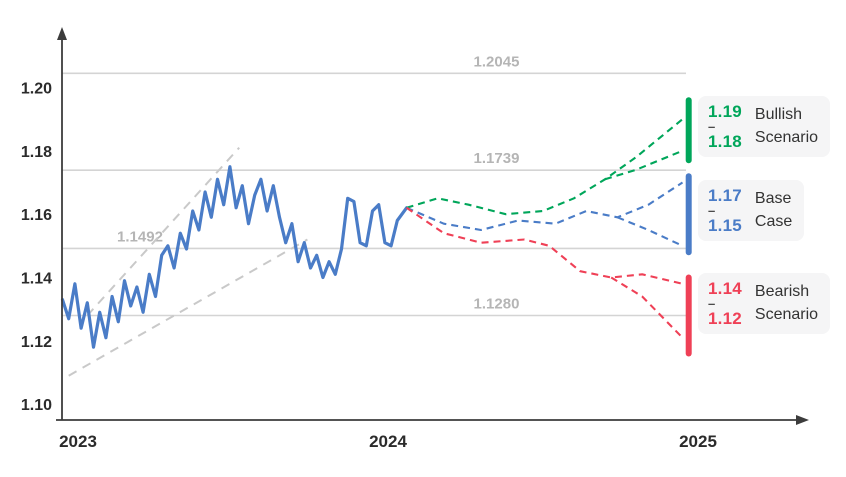  Describe the element at coordinates (773, 199) in the screenshot. I see `scenario-name-line: Base` at that location.